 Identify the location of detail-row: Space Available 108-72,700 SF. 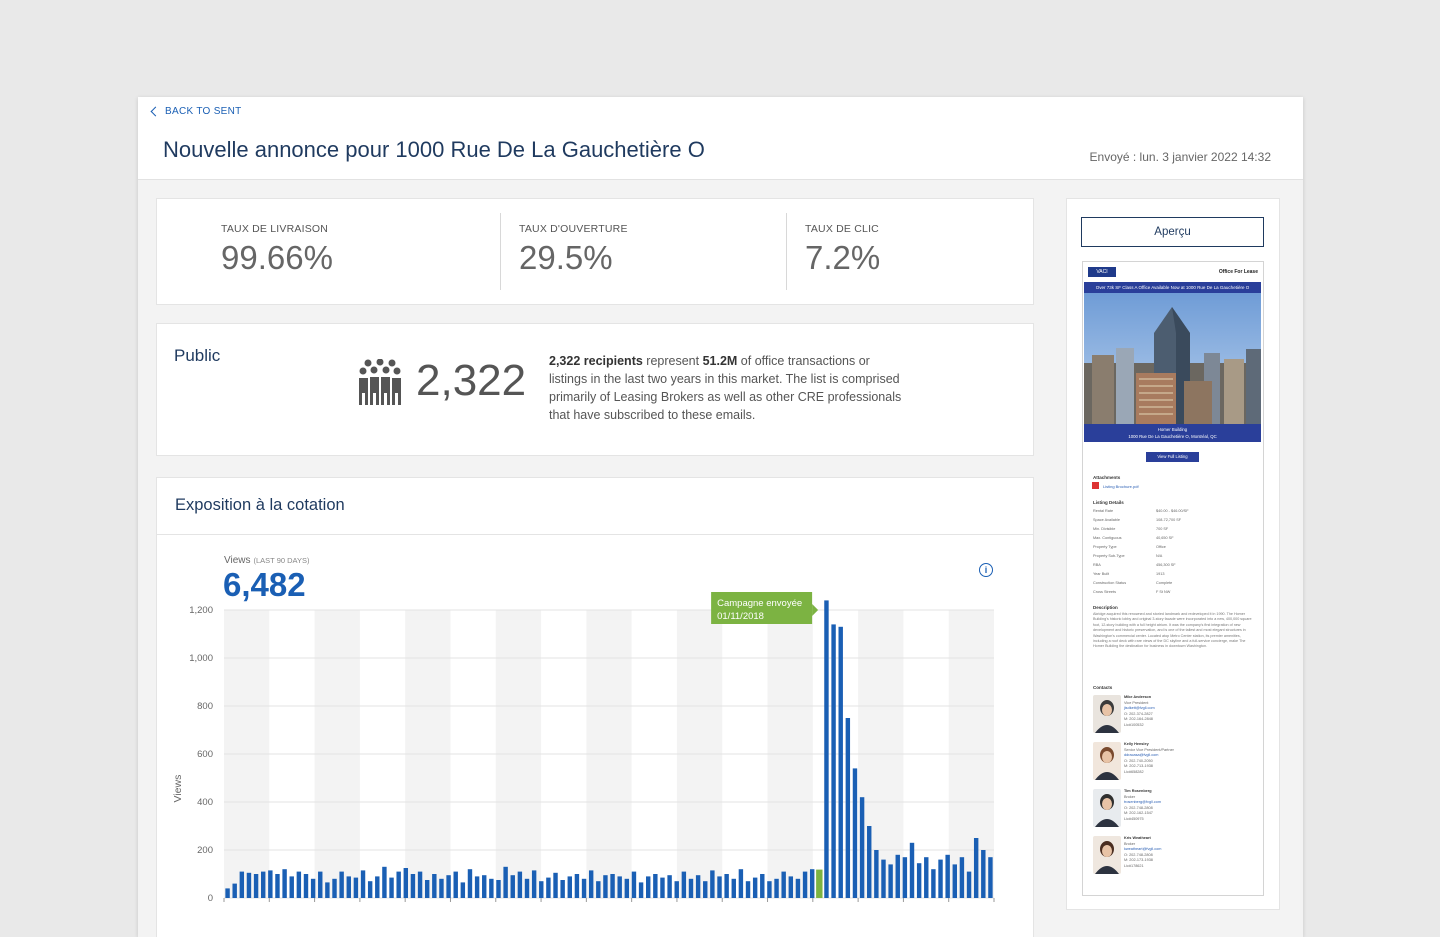
(1173, 520).